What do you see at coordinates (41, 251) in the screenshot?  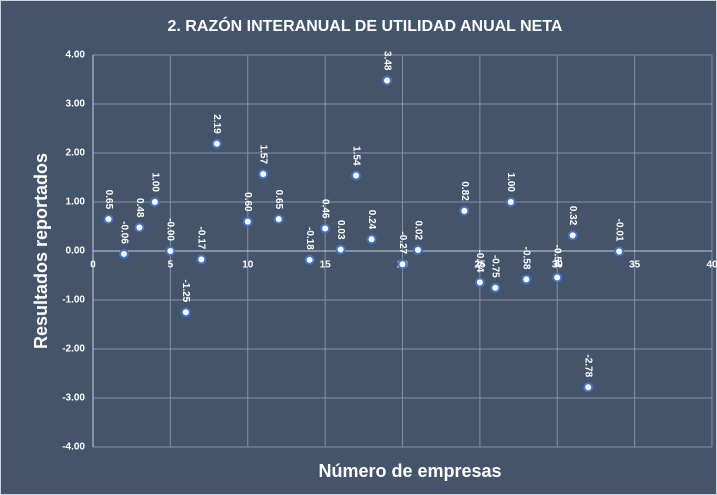 I see `y-axis-label: Resultados reportados` at bounding box center [41, 251].